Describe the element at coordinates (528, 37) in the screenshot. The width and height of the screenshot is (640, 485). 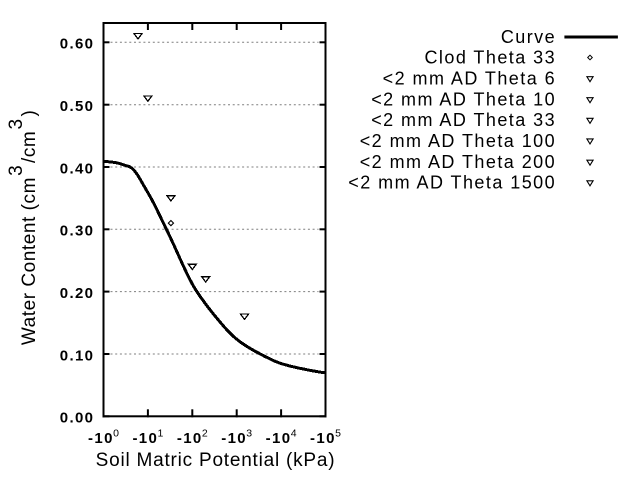
I see `svg-text: Curve` at that location.